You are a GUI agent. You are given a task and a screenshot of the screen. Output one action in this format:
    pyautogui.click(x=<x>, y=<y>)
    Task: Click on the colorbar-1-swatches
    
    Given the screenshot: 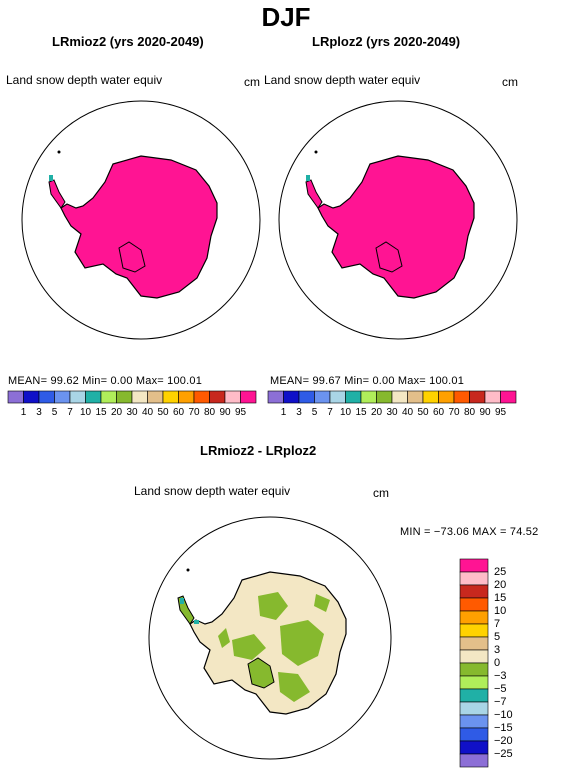 What is the action you would take?
    pyautogui.click(x=132, y=397)
    